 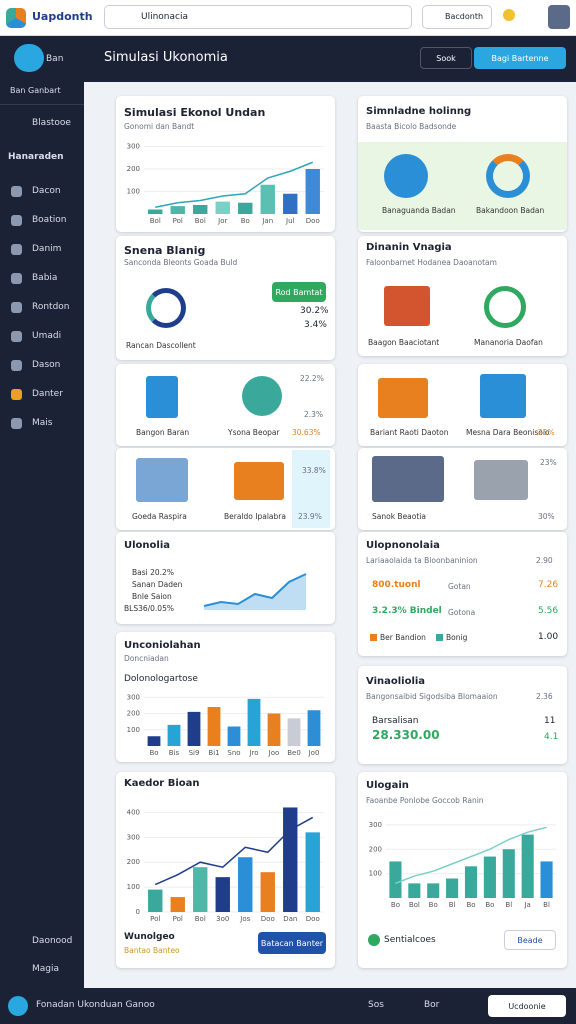 I want to click on button: Rod Bamtat, so click(x=299, y=292).